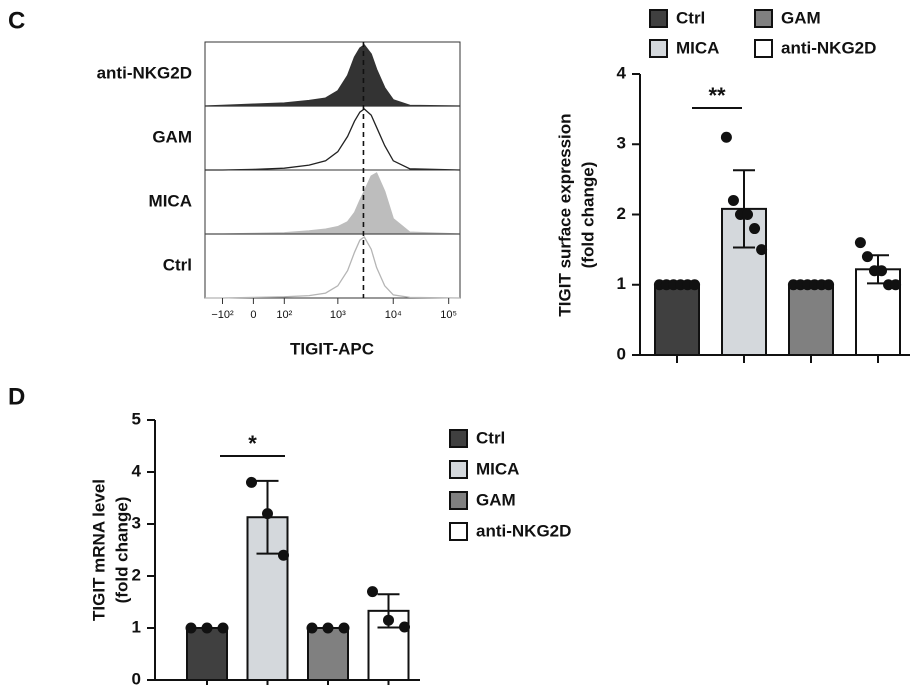  What do you see at coordinates (136, 418) in the screenshot?
I see `y-tick-label: 5` at bounding box center [136, 418].